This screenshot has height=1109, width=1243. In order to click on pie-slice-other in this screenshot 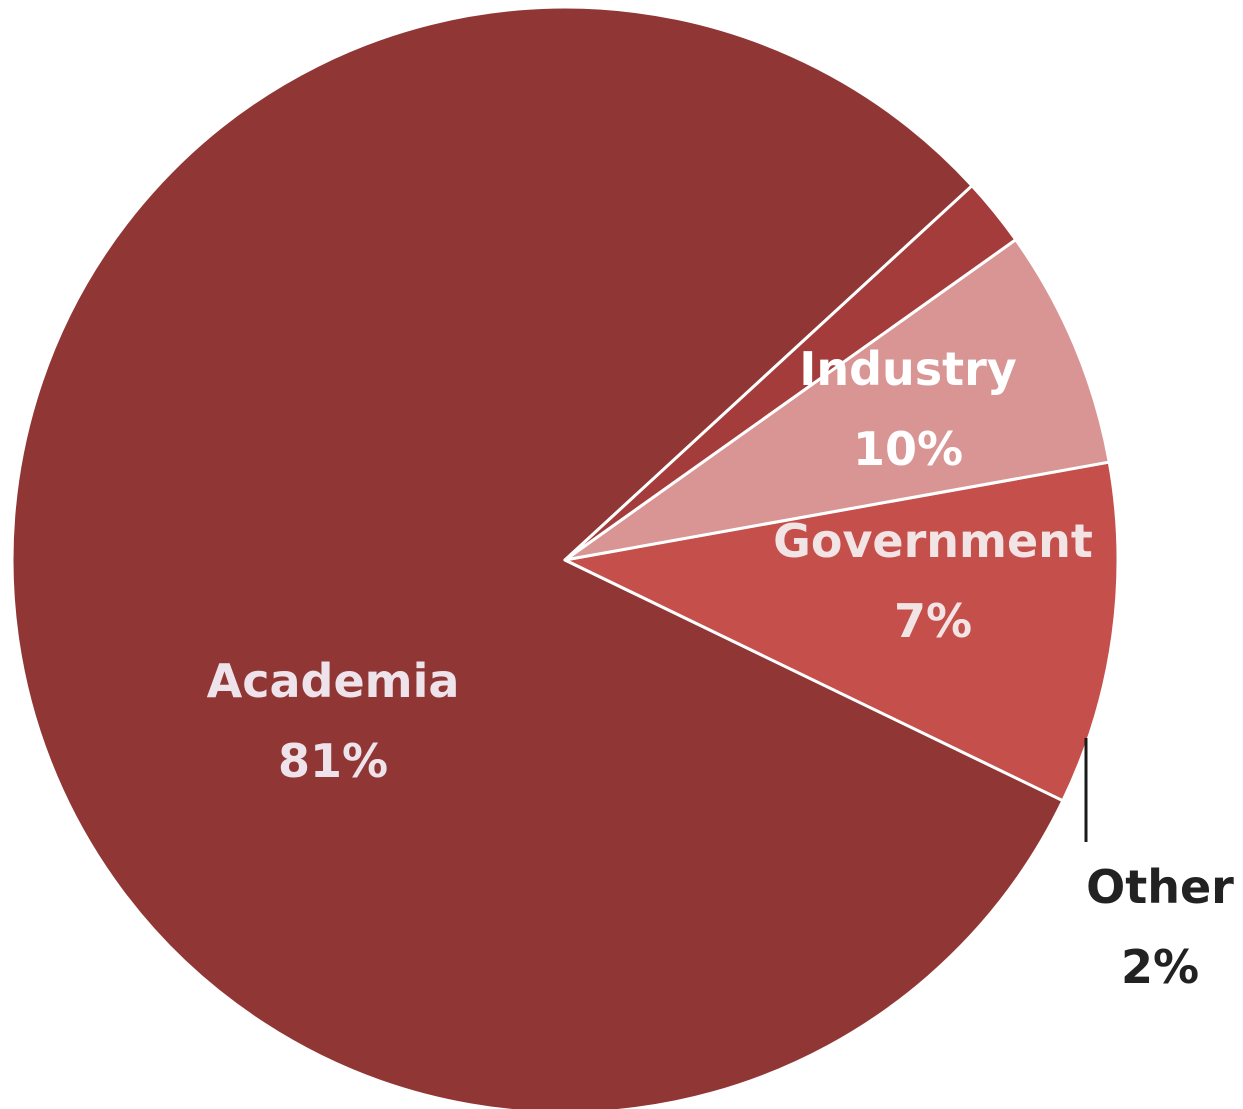, I will do `click(790, 373)`.